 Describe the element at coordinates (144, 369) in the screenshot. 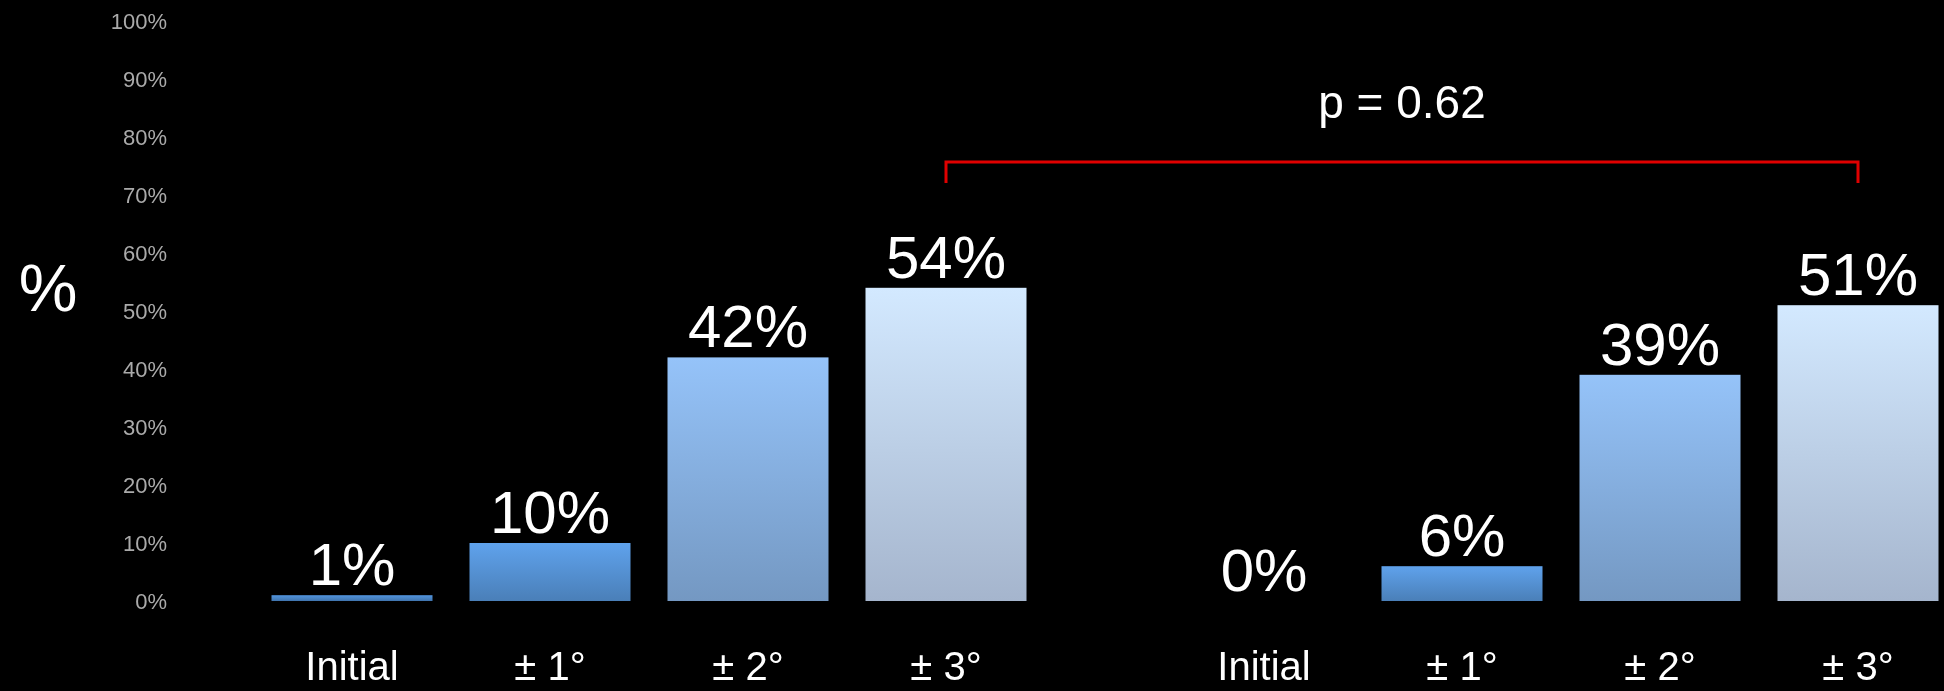

I see `y-tick-label: 40%` at that location.